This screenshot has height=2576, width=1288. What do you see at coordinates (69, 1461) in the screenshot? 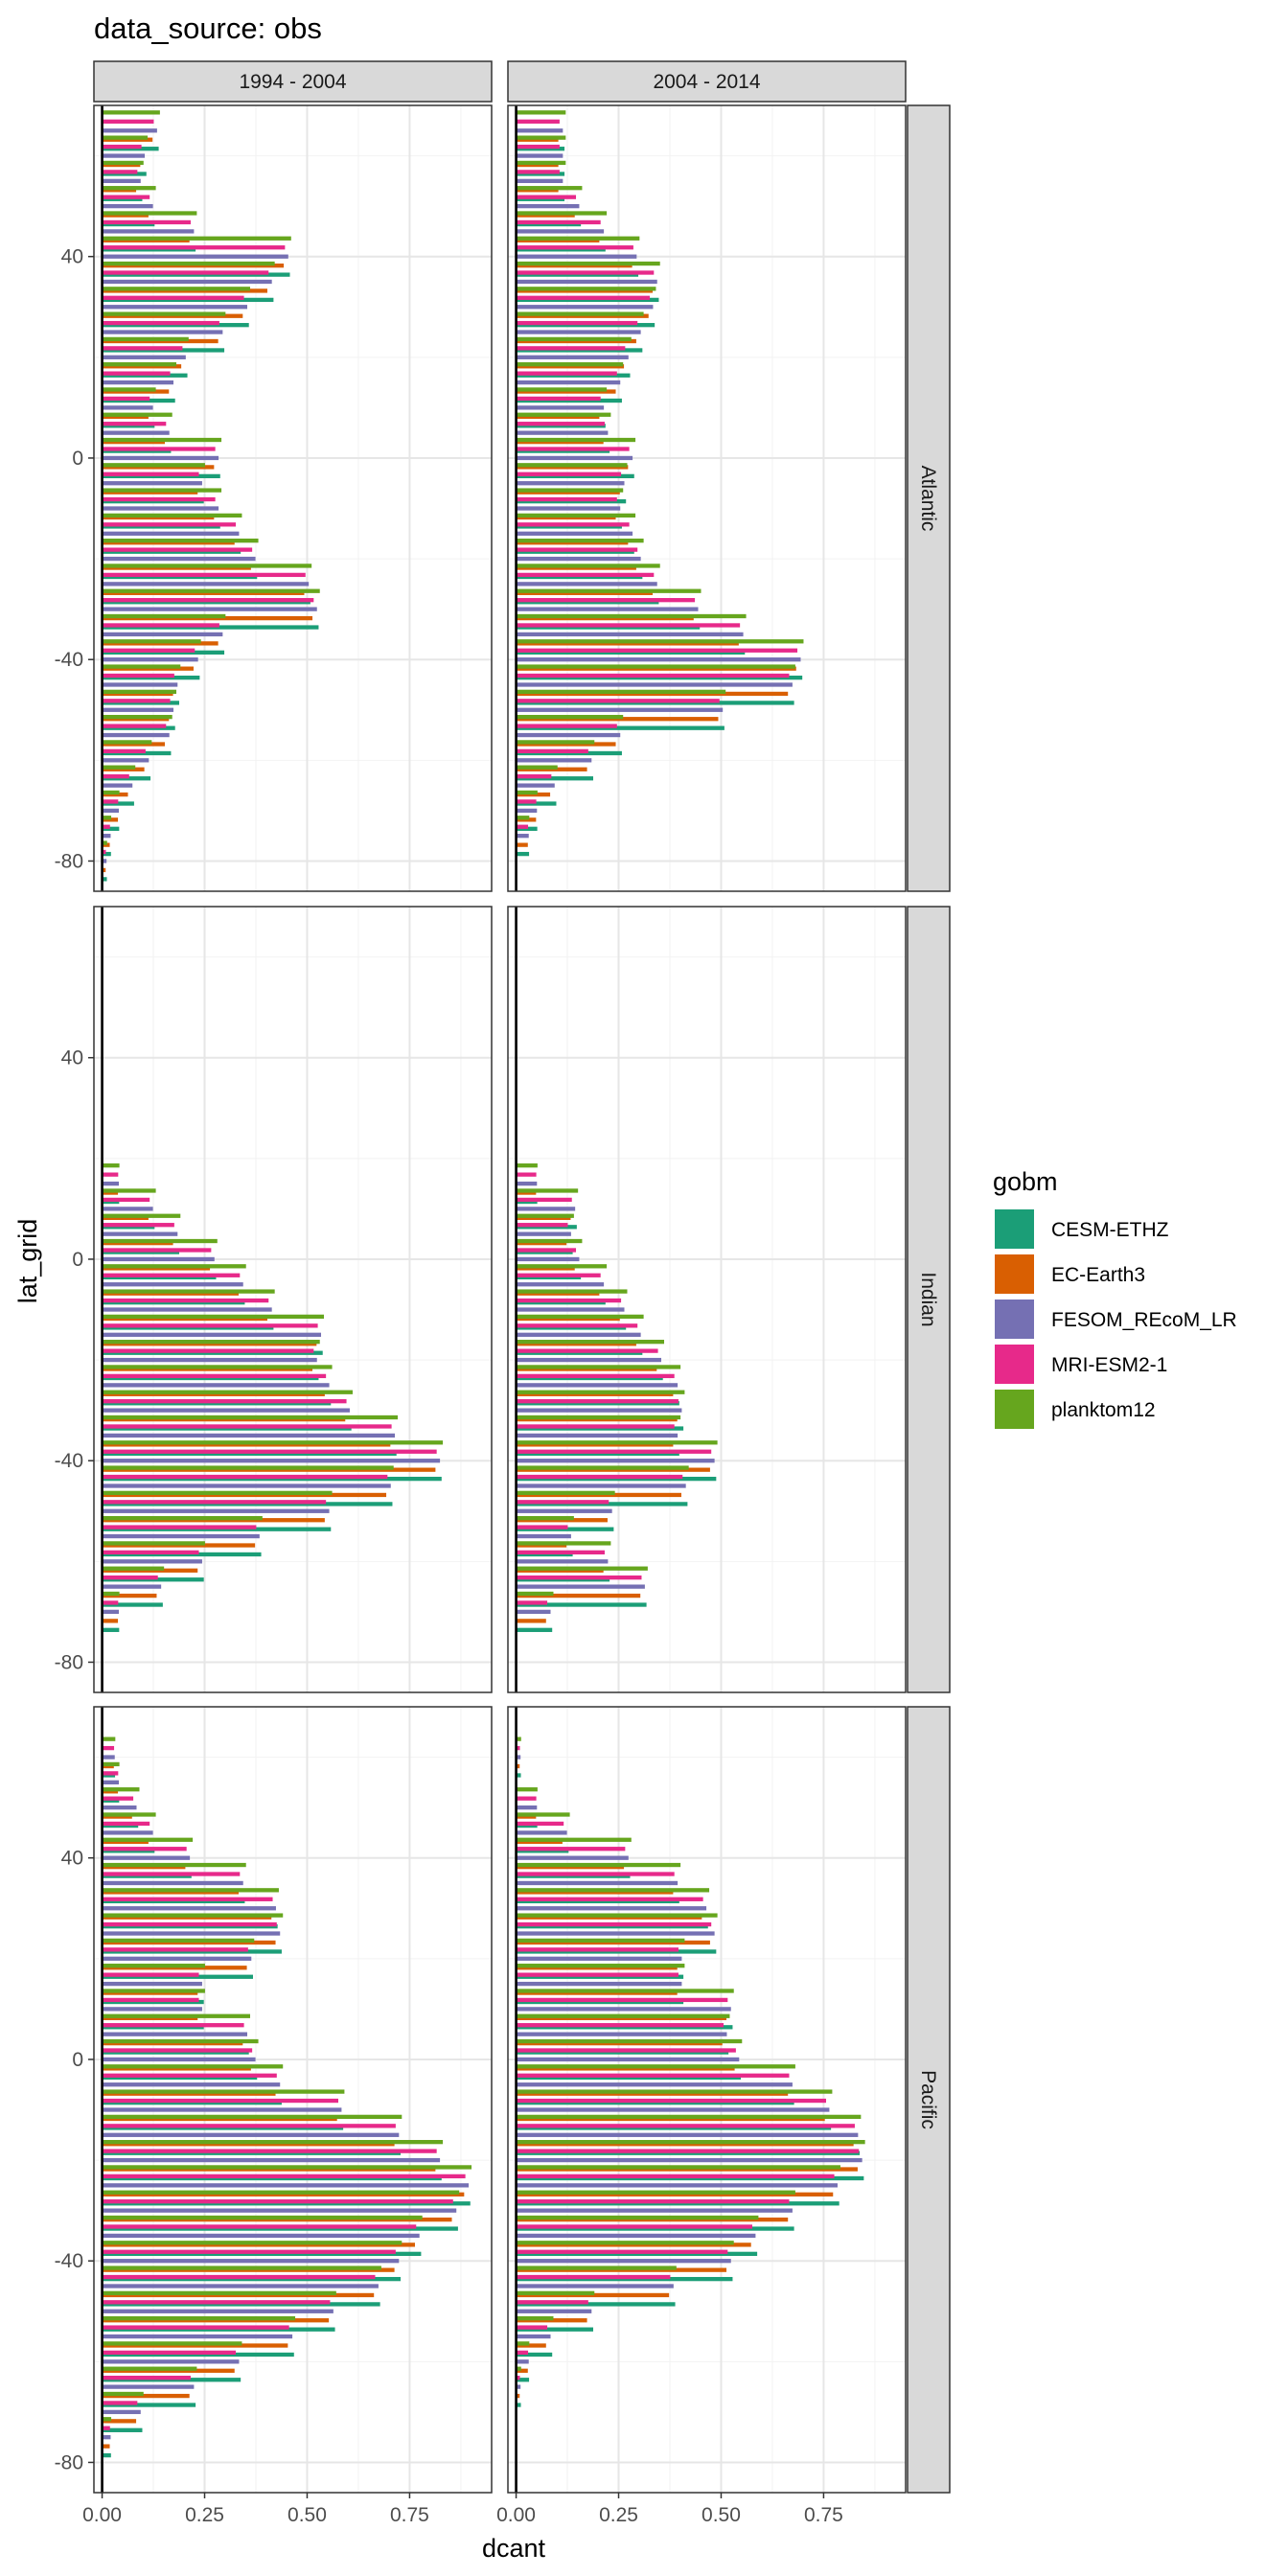
I see `y-tick-label: -40` at bounding box center [69, 1461].